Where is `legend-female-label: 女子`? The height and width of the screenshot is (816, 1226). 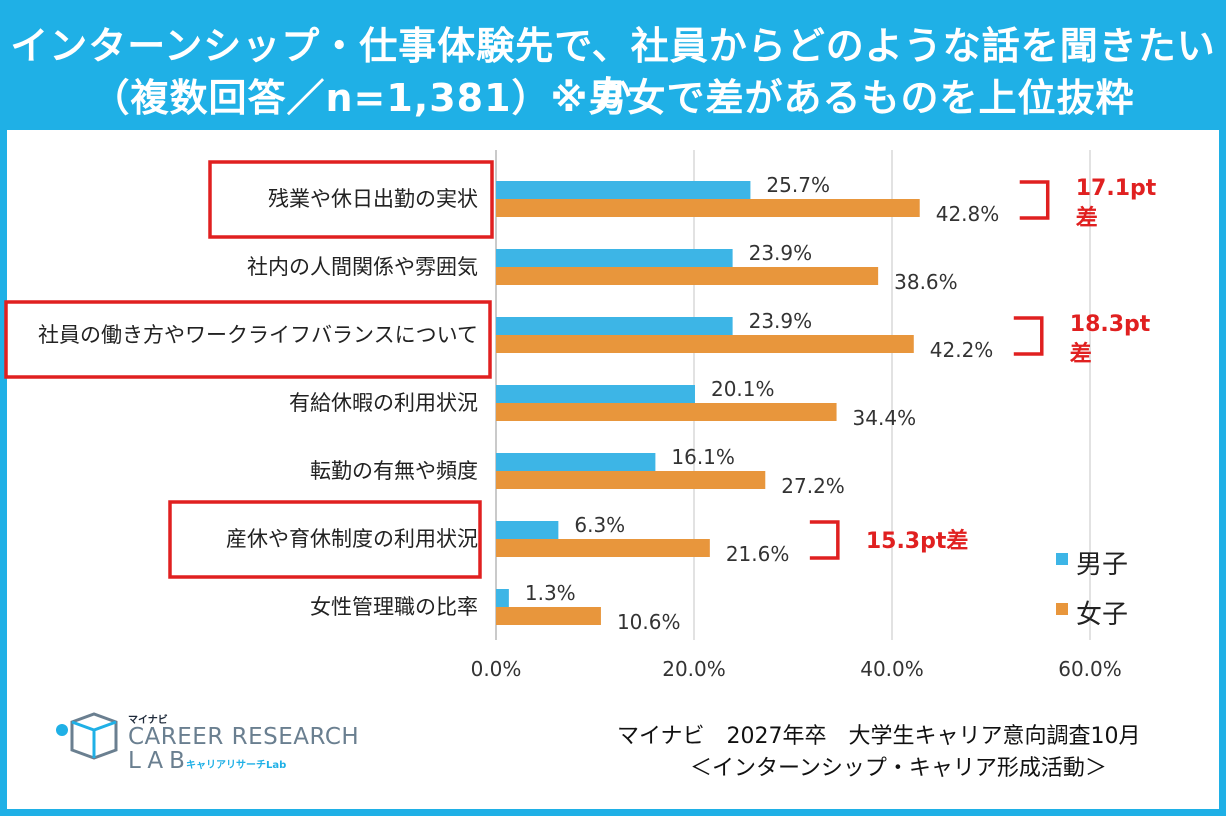
legend-female-label: 女子 is located at coordinates (1102, 615).